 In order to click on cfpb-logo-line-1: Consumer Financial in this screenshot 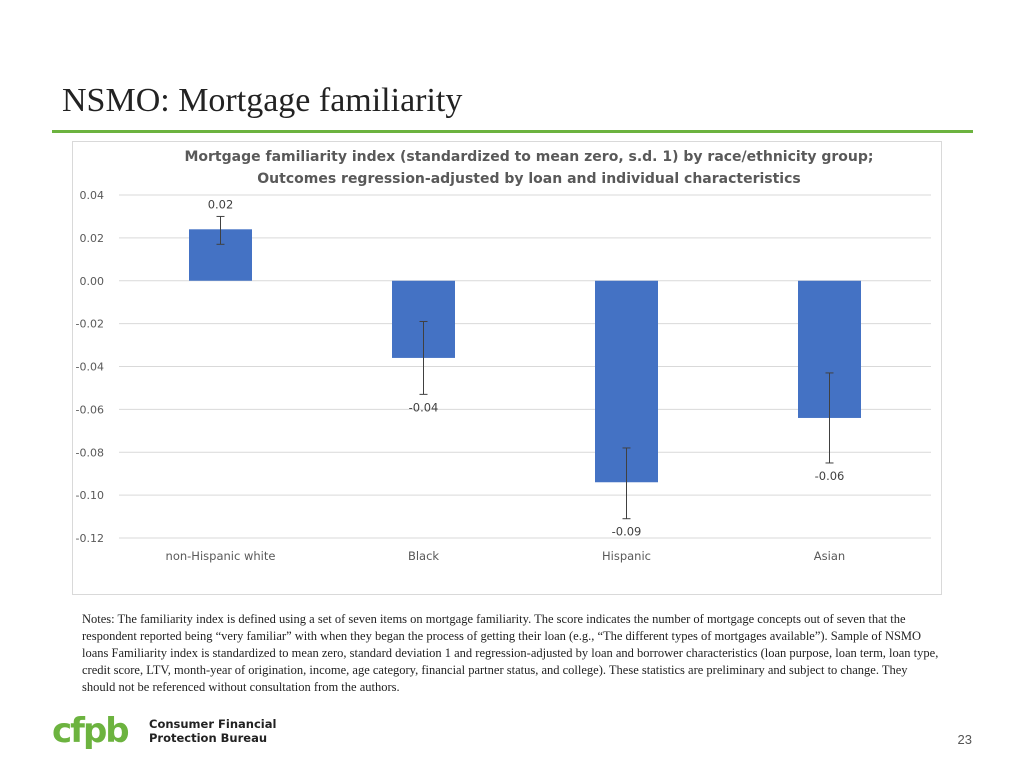, I will do `click(212, 724)`.